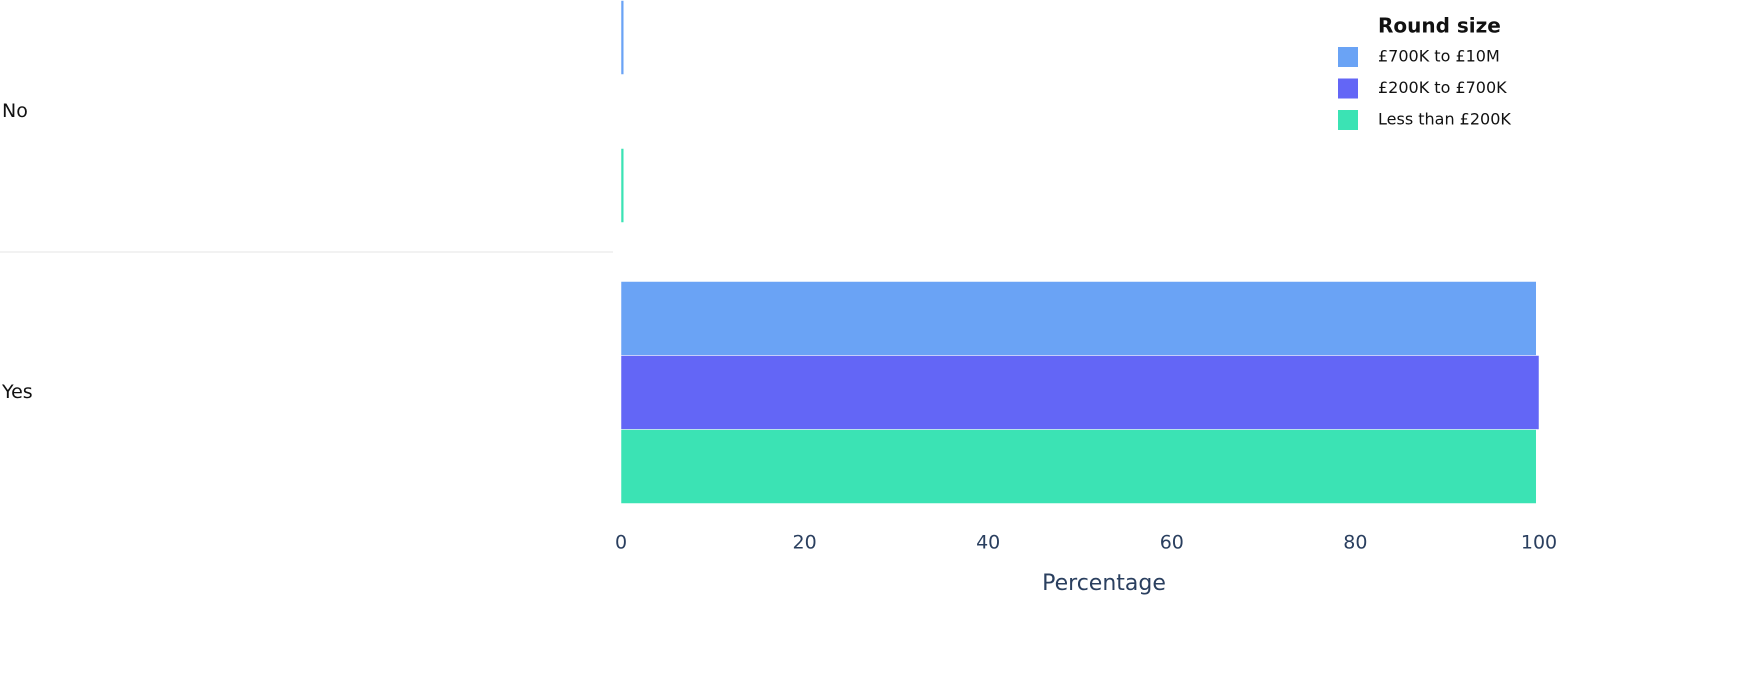 The image size is (1749, 677). What do you see at coordinates (15, 111) in the screenshot?
I see `y-tick-label: No` at bounding box center [15, 111].